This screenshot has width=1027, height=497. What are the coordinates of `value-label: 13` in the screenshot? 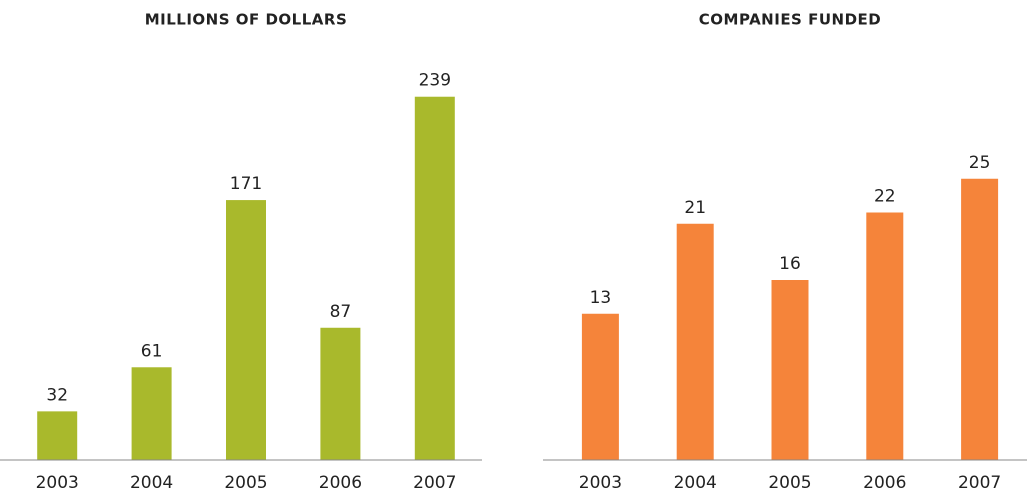 It's located at (601, 298).